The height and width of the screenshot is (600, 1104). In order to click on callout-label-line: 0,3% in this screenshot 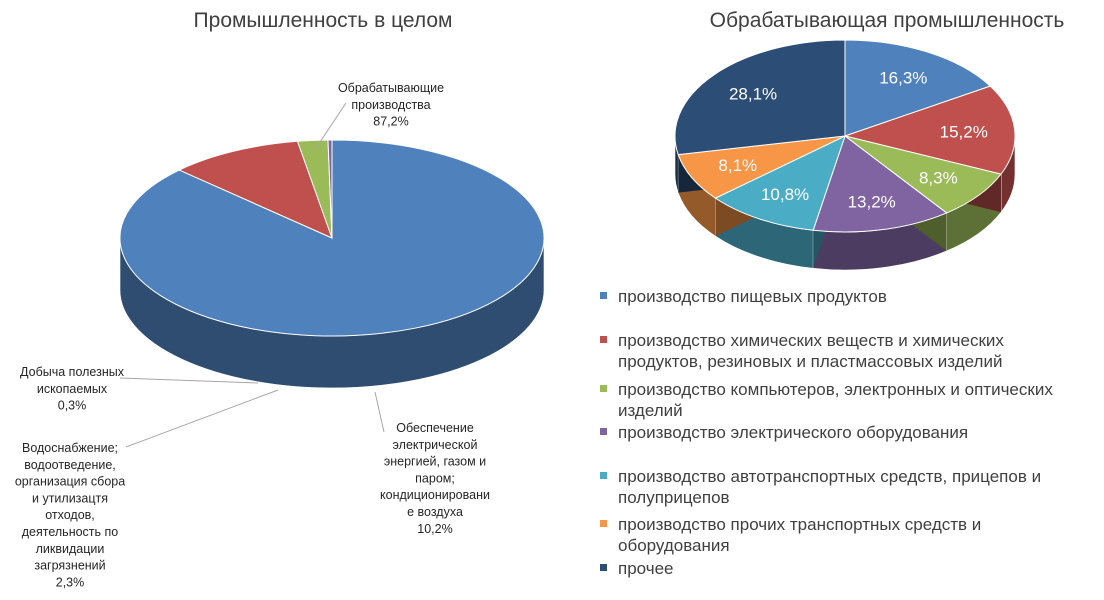, I will do `click(72, 406)`.